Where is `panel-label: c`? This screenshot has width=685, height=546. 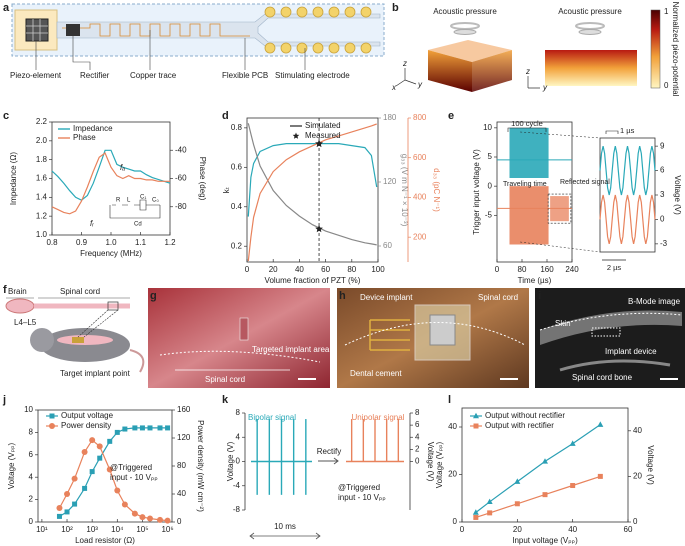
panel-label: c is located at coordinates (6, 116).